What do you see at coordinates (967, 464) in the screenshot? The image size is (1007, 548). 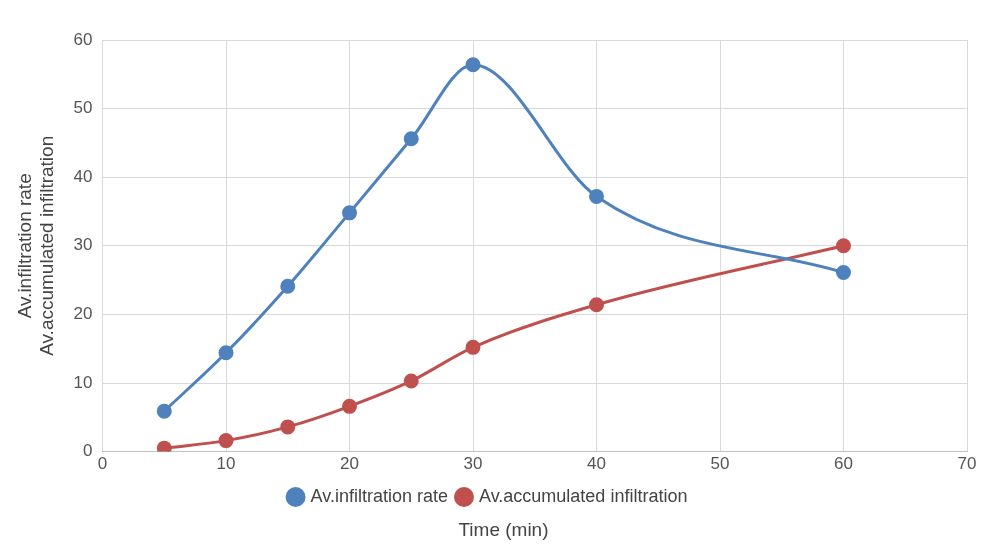 I see `x-tick-label: 70` at bounding box center [967, 464].